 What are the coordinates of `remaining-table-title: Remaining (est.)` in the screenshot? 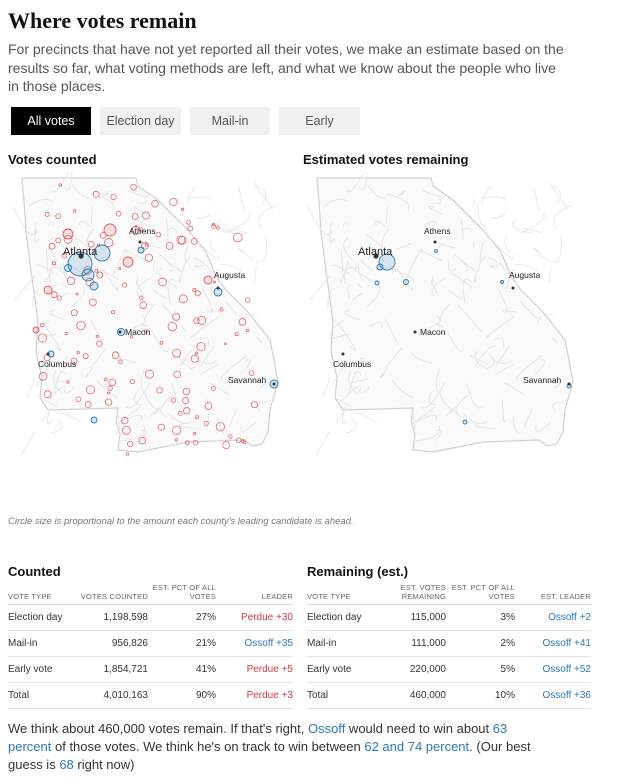 It's located at (358, 571).